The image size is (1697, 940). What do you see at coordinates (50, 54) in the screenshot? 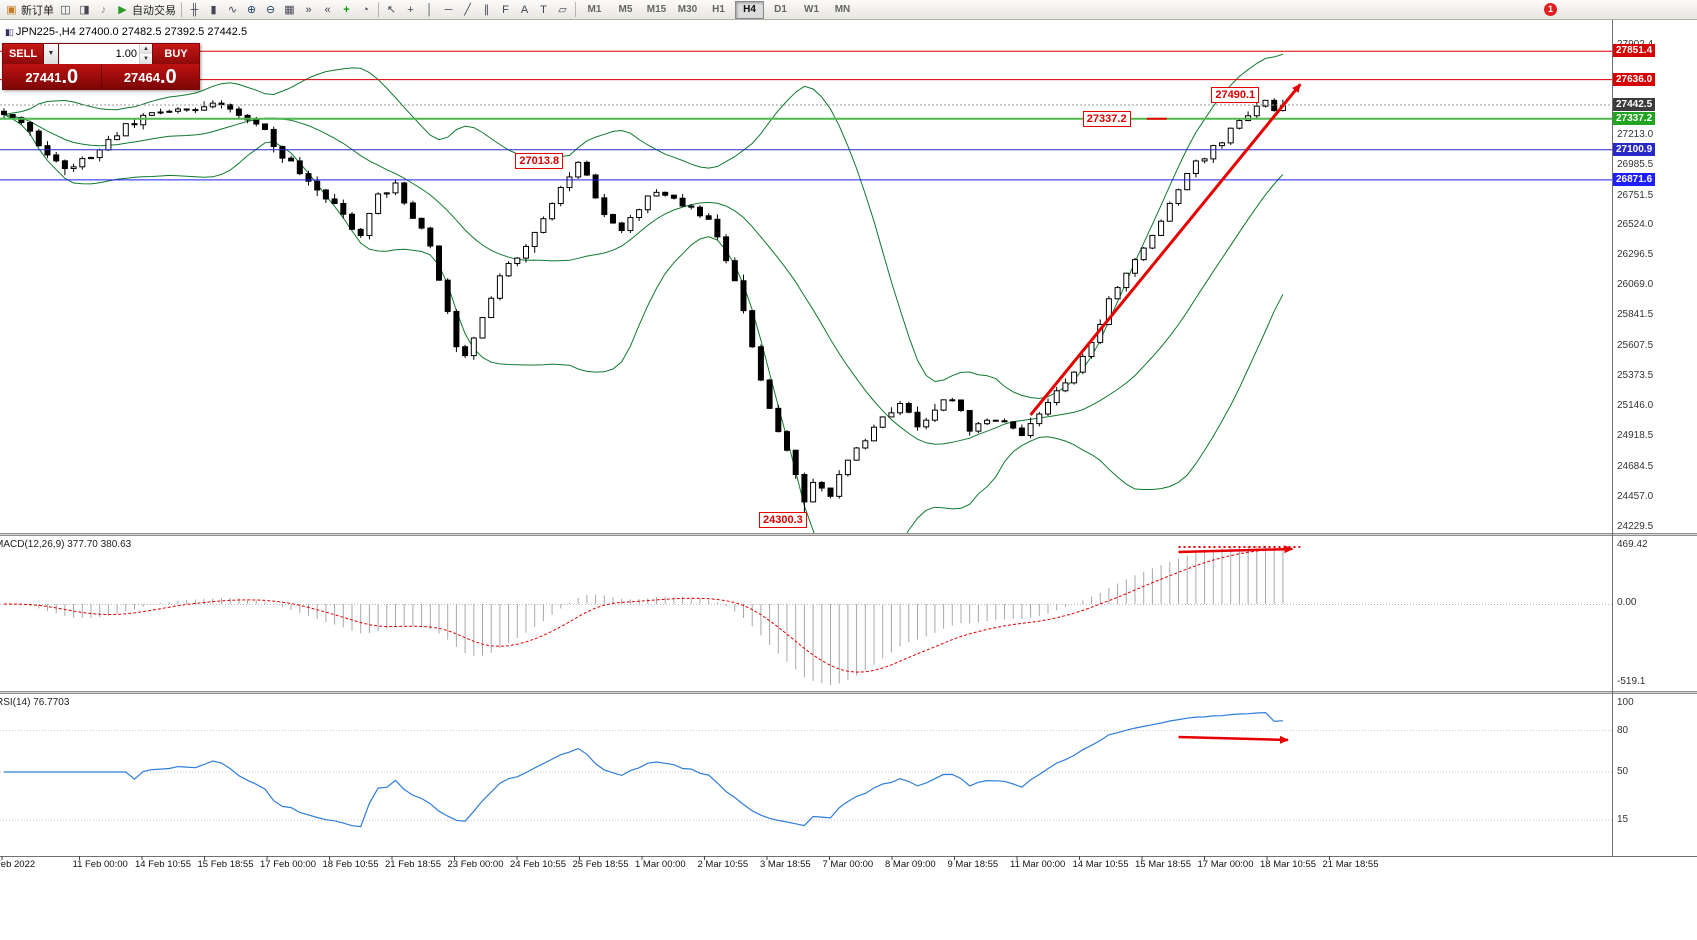
I see `volume-dropdown-arrow: ▼` at bounding box center [50, 54].